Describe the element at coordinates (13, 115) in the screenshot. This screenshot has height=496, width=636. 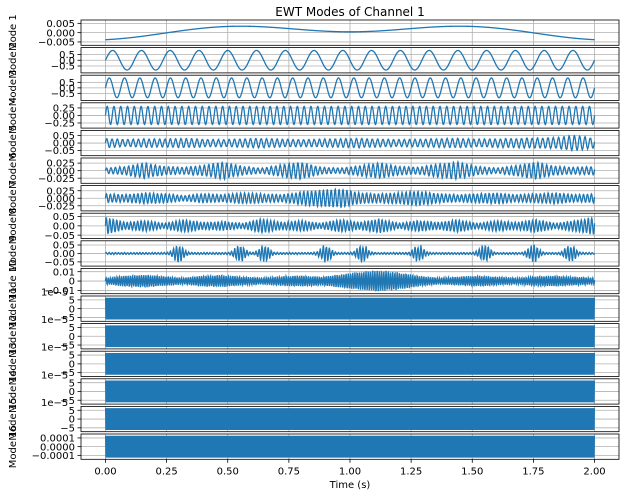
I see `y-axis-label-mode-4: Mode 4` at that location.